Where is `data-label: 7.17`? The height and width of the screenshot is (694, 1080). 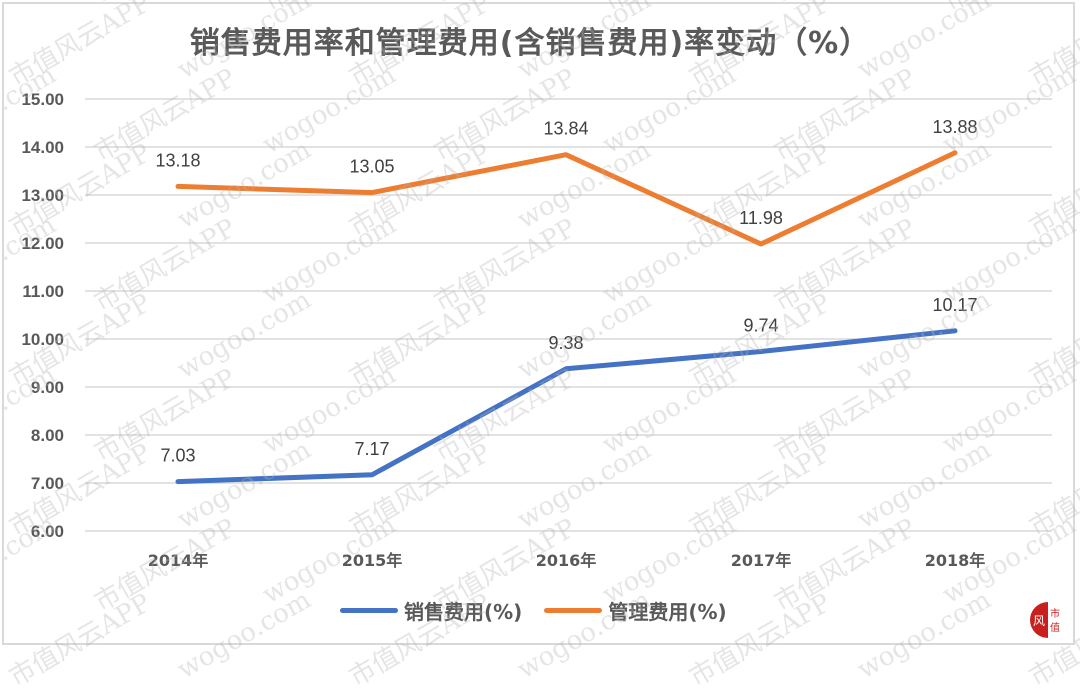 data-label: 7.17 is located at coordinates (371, 449).